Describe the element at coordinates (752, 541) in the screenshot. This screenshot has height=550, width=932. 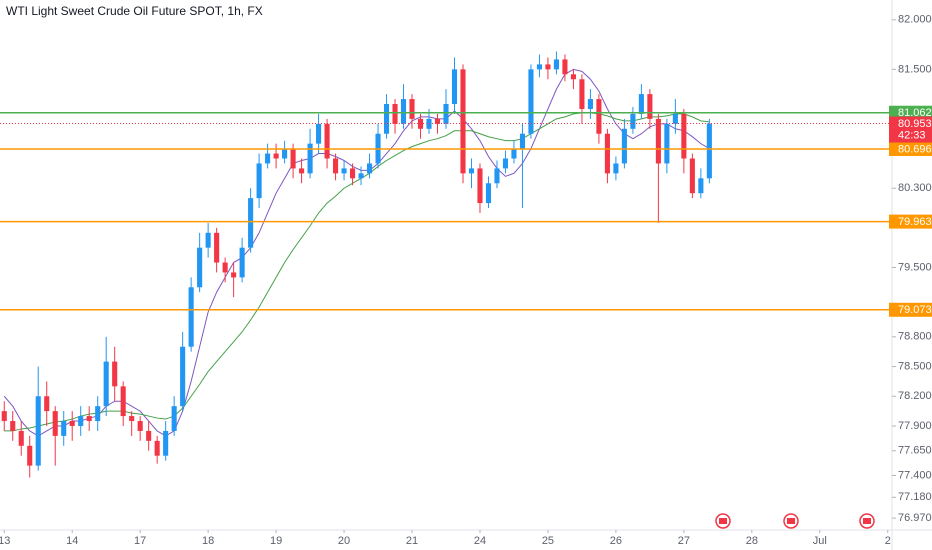
I see `x-tick-label: 28` at that location.